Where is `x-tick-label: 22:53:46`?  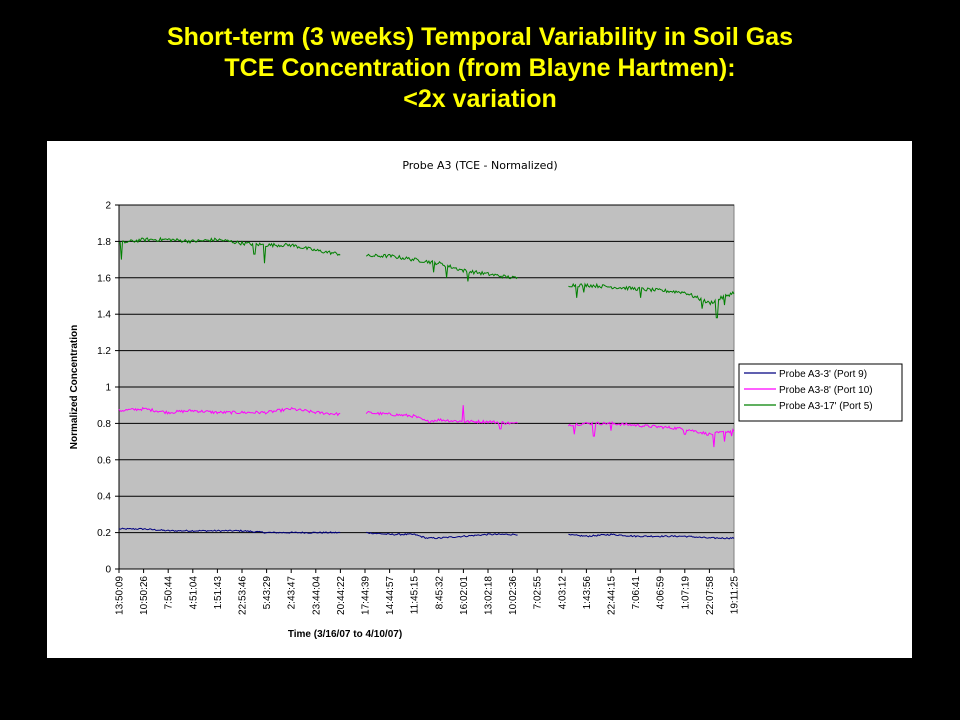 x-tick-label: 22:53:46 is located at coordinates (243, 595).